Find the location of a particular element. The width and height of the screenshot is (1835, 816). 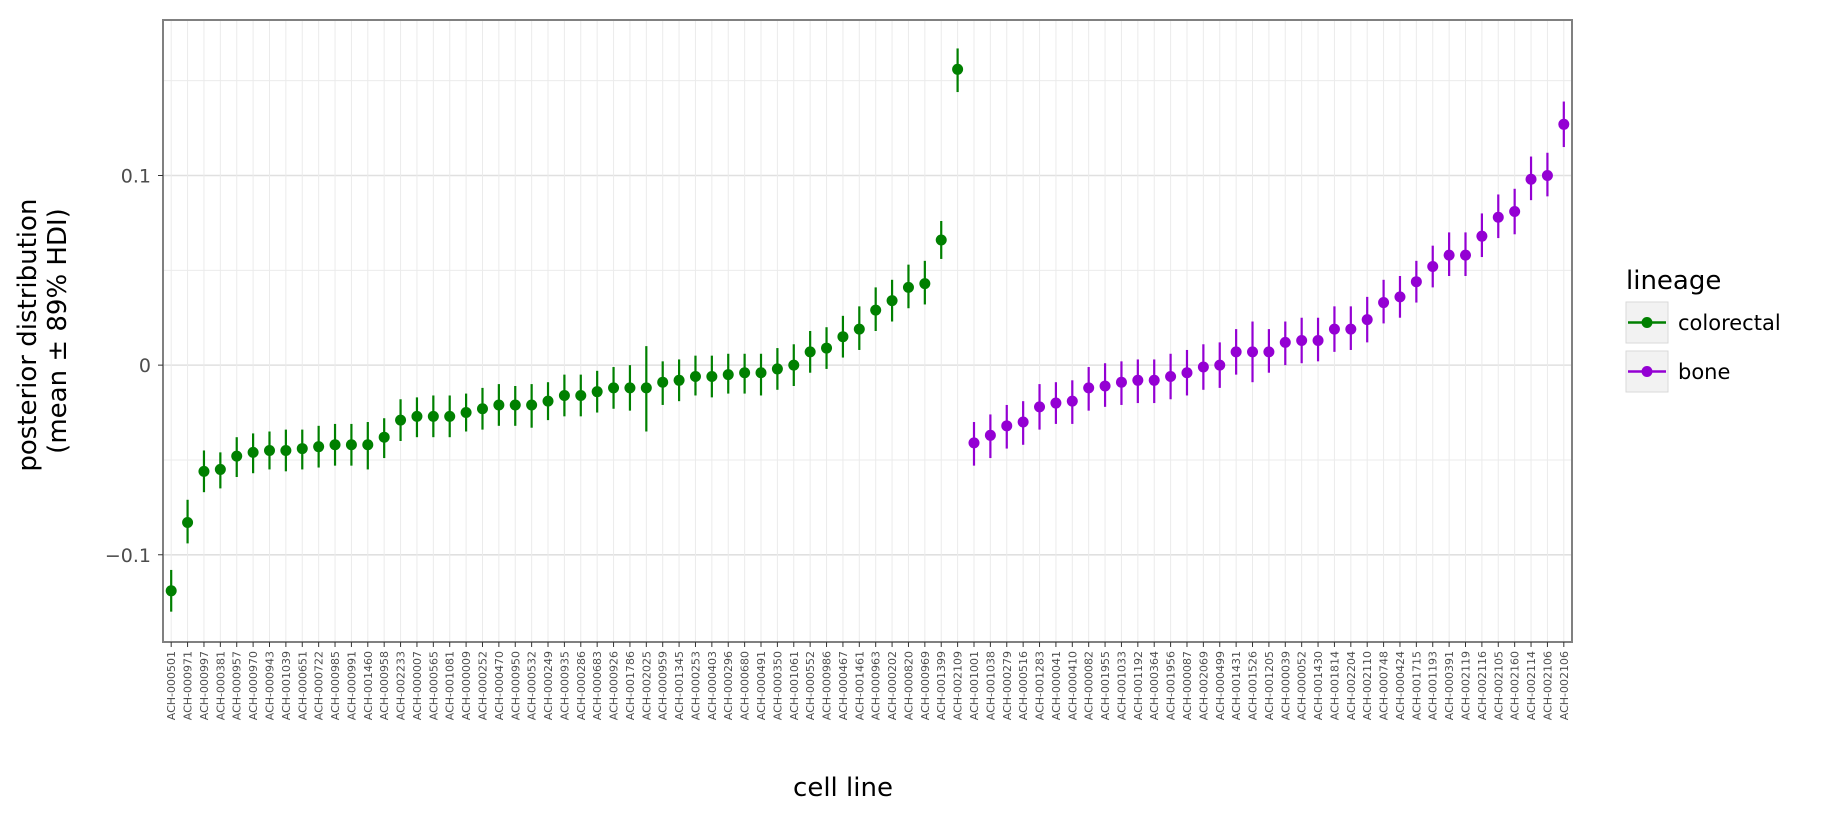

x-tick-label: ACH-001955 is located at coordinates (1105, 685).